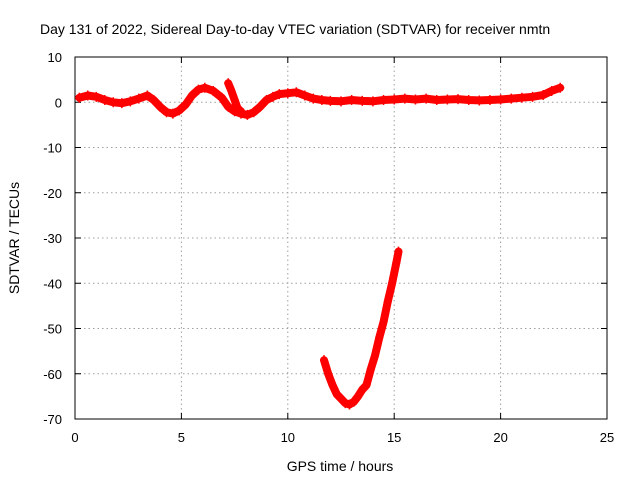 This screenshot has height=480, width=640. I want to click on series-dip, so click(361, 328).